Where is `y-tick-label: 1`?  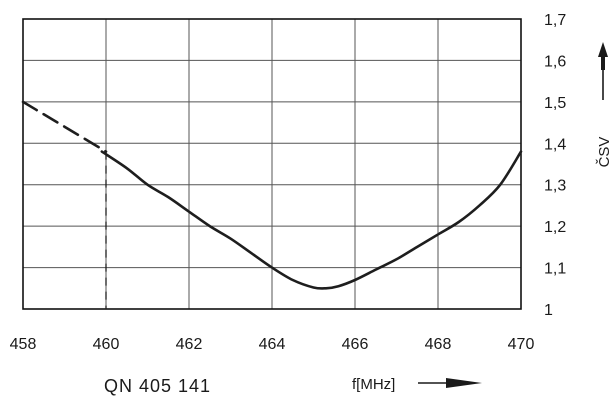
y-tick-label: 1 is located at coordinates (548, 310).